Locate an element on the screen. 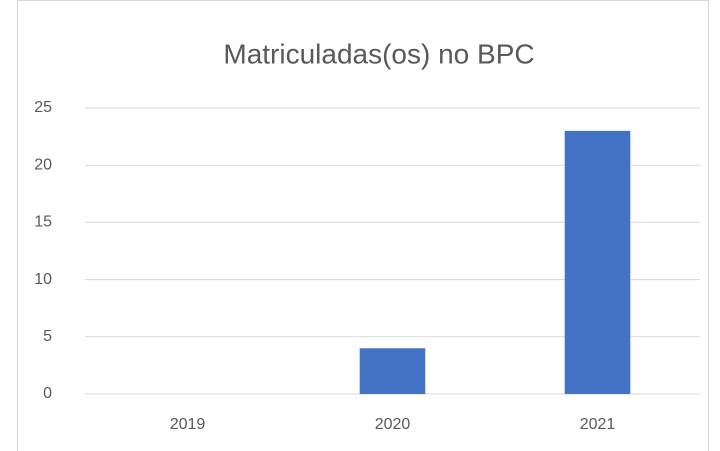  x-tick-label: 2019 is located at coordinates (188, 424).